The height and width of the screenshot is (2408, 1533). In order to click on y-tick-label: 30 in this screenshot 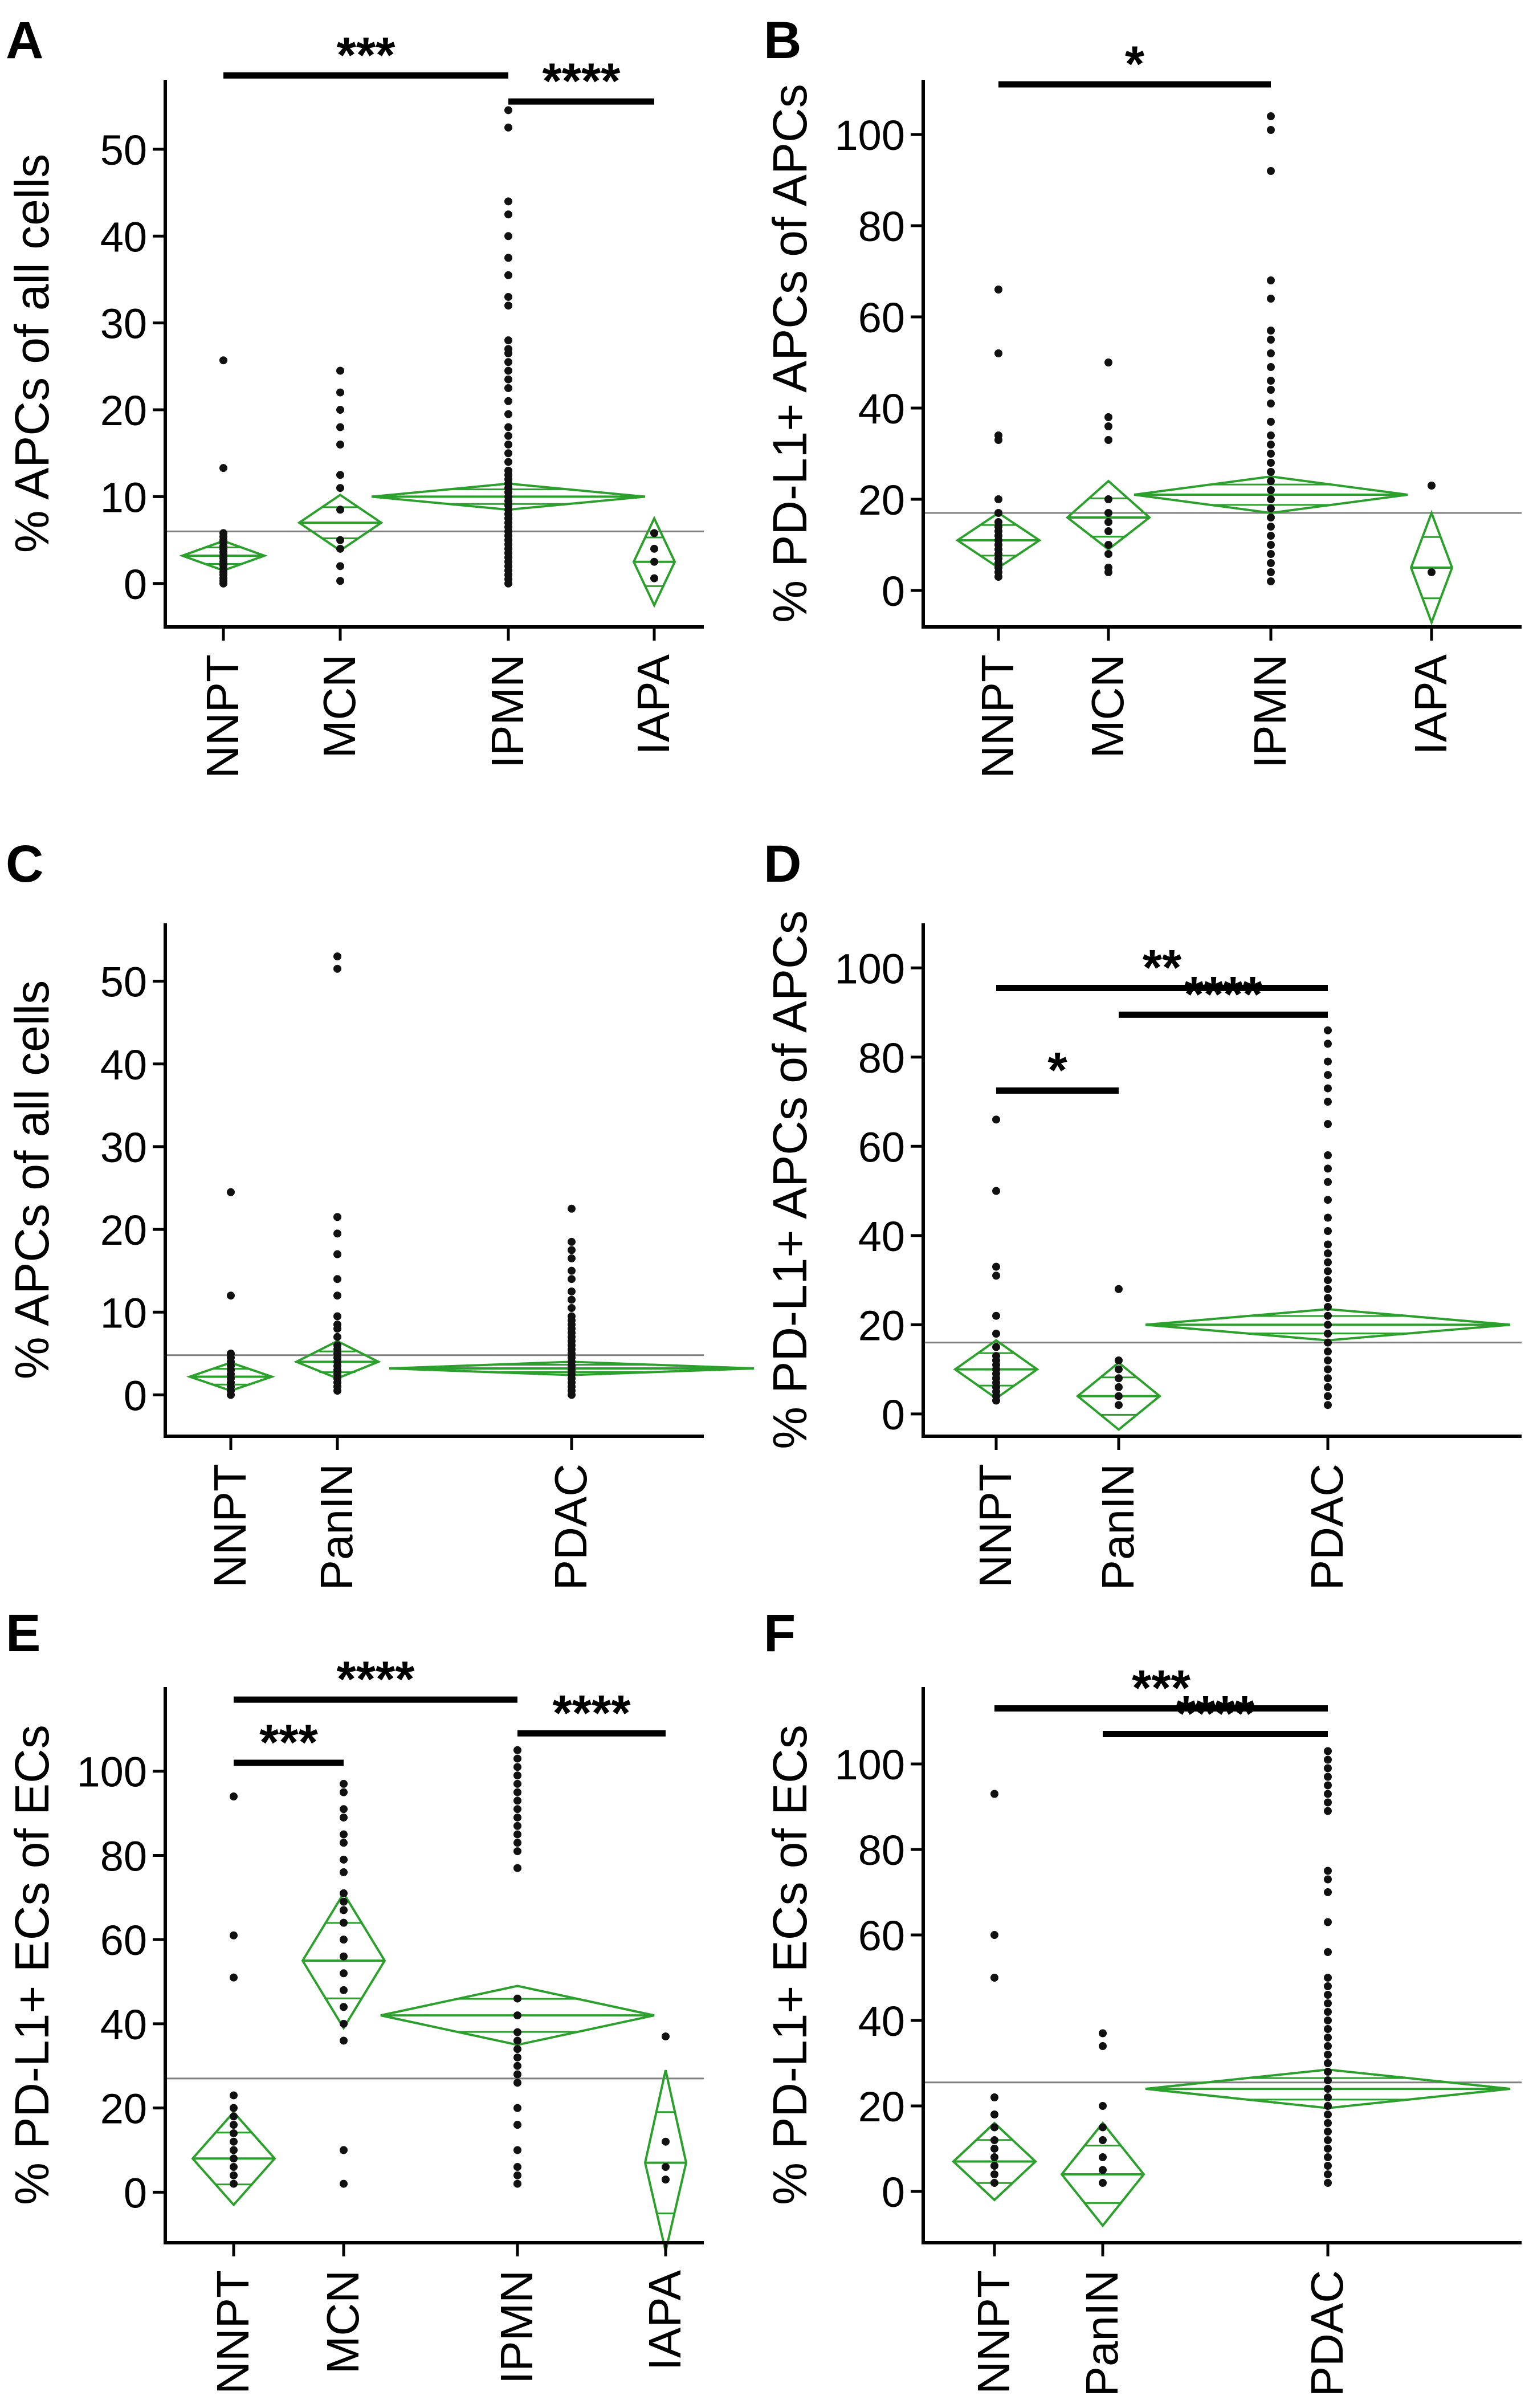, I will do `click(123, 1147)`.